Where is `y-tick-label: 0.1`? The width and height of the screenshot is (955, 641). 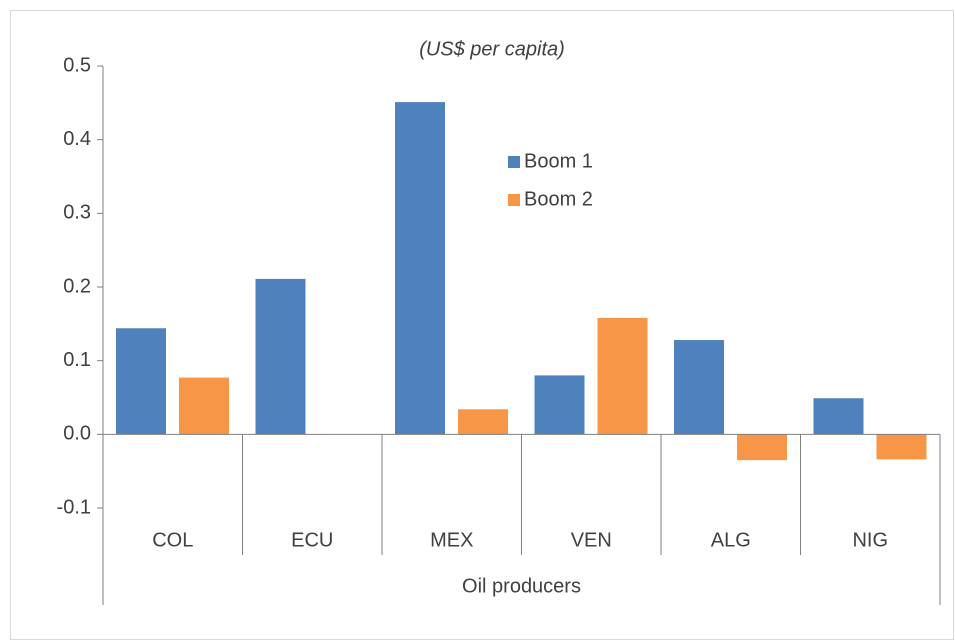 y-tick-label: 0.1 is located at coordinates (77, 360).